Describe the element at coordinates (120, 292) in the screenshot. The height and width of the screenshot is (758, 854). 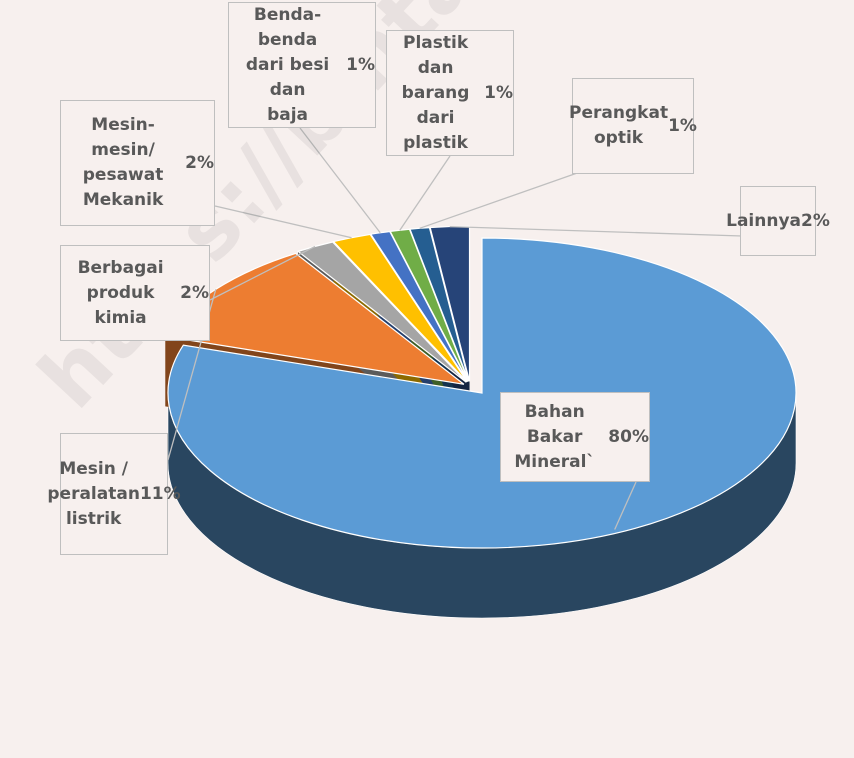
I see `slice-label-name: Berbagai produk kimia` at that location.